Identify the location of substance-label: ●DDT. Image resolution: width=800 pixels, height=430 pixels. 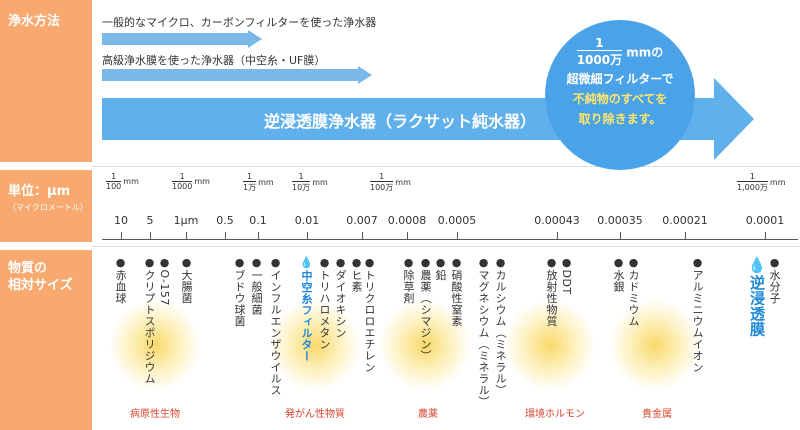
(566, 275).